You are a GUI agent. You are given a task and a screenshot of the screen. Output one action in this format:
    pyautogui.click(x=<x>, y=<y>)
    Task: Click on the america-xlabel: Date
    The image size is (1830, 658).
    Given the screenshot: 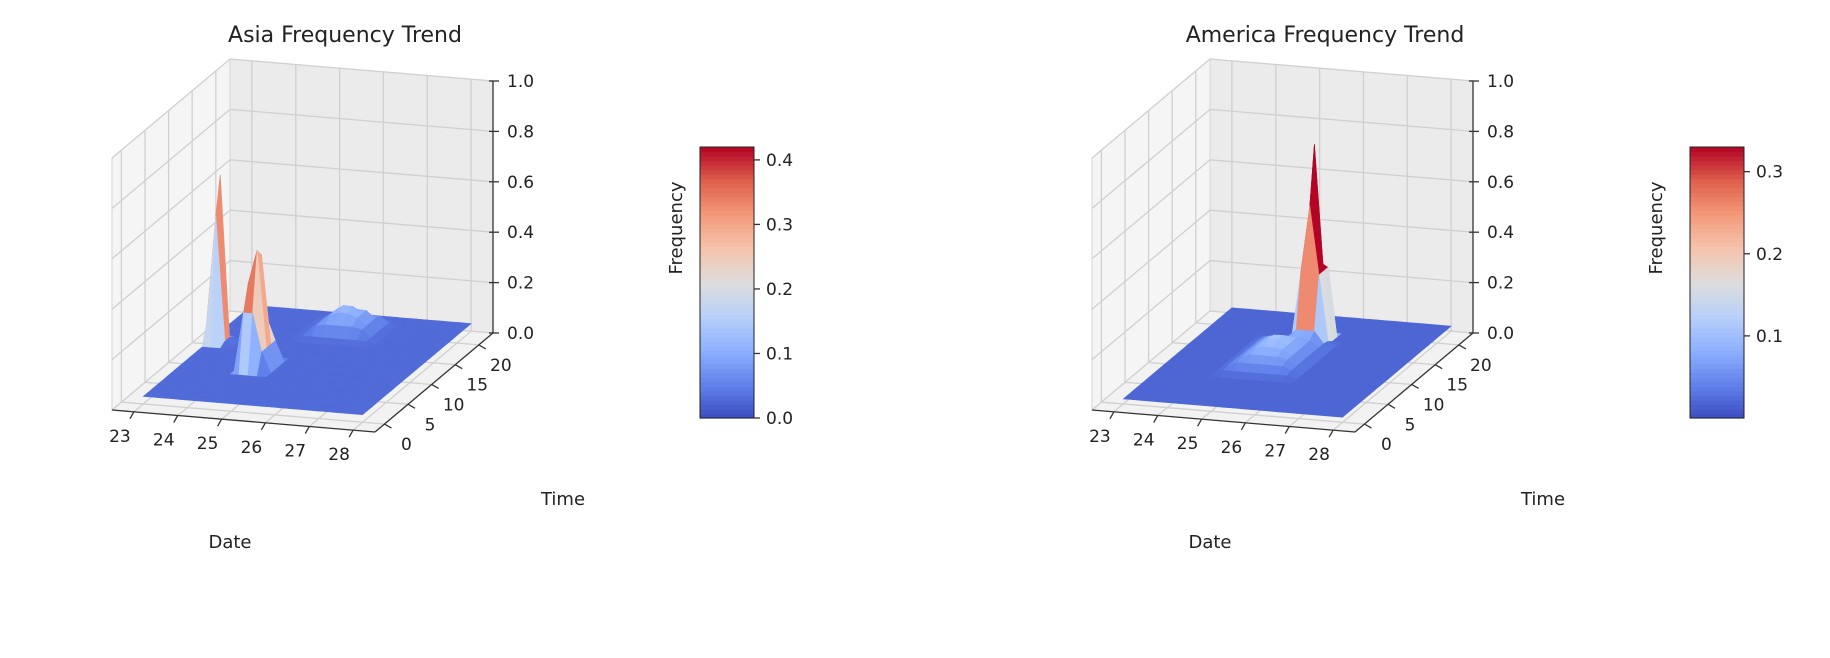 What is the action you would take?
    pyautogui.click(x=1209, y=542)
    